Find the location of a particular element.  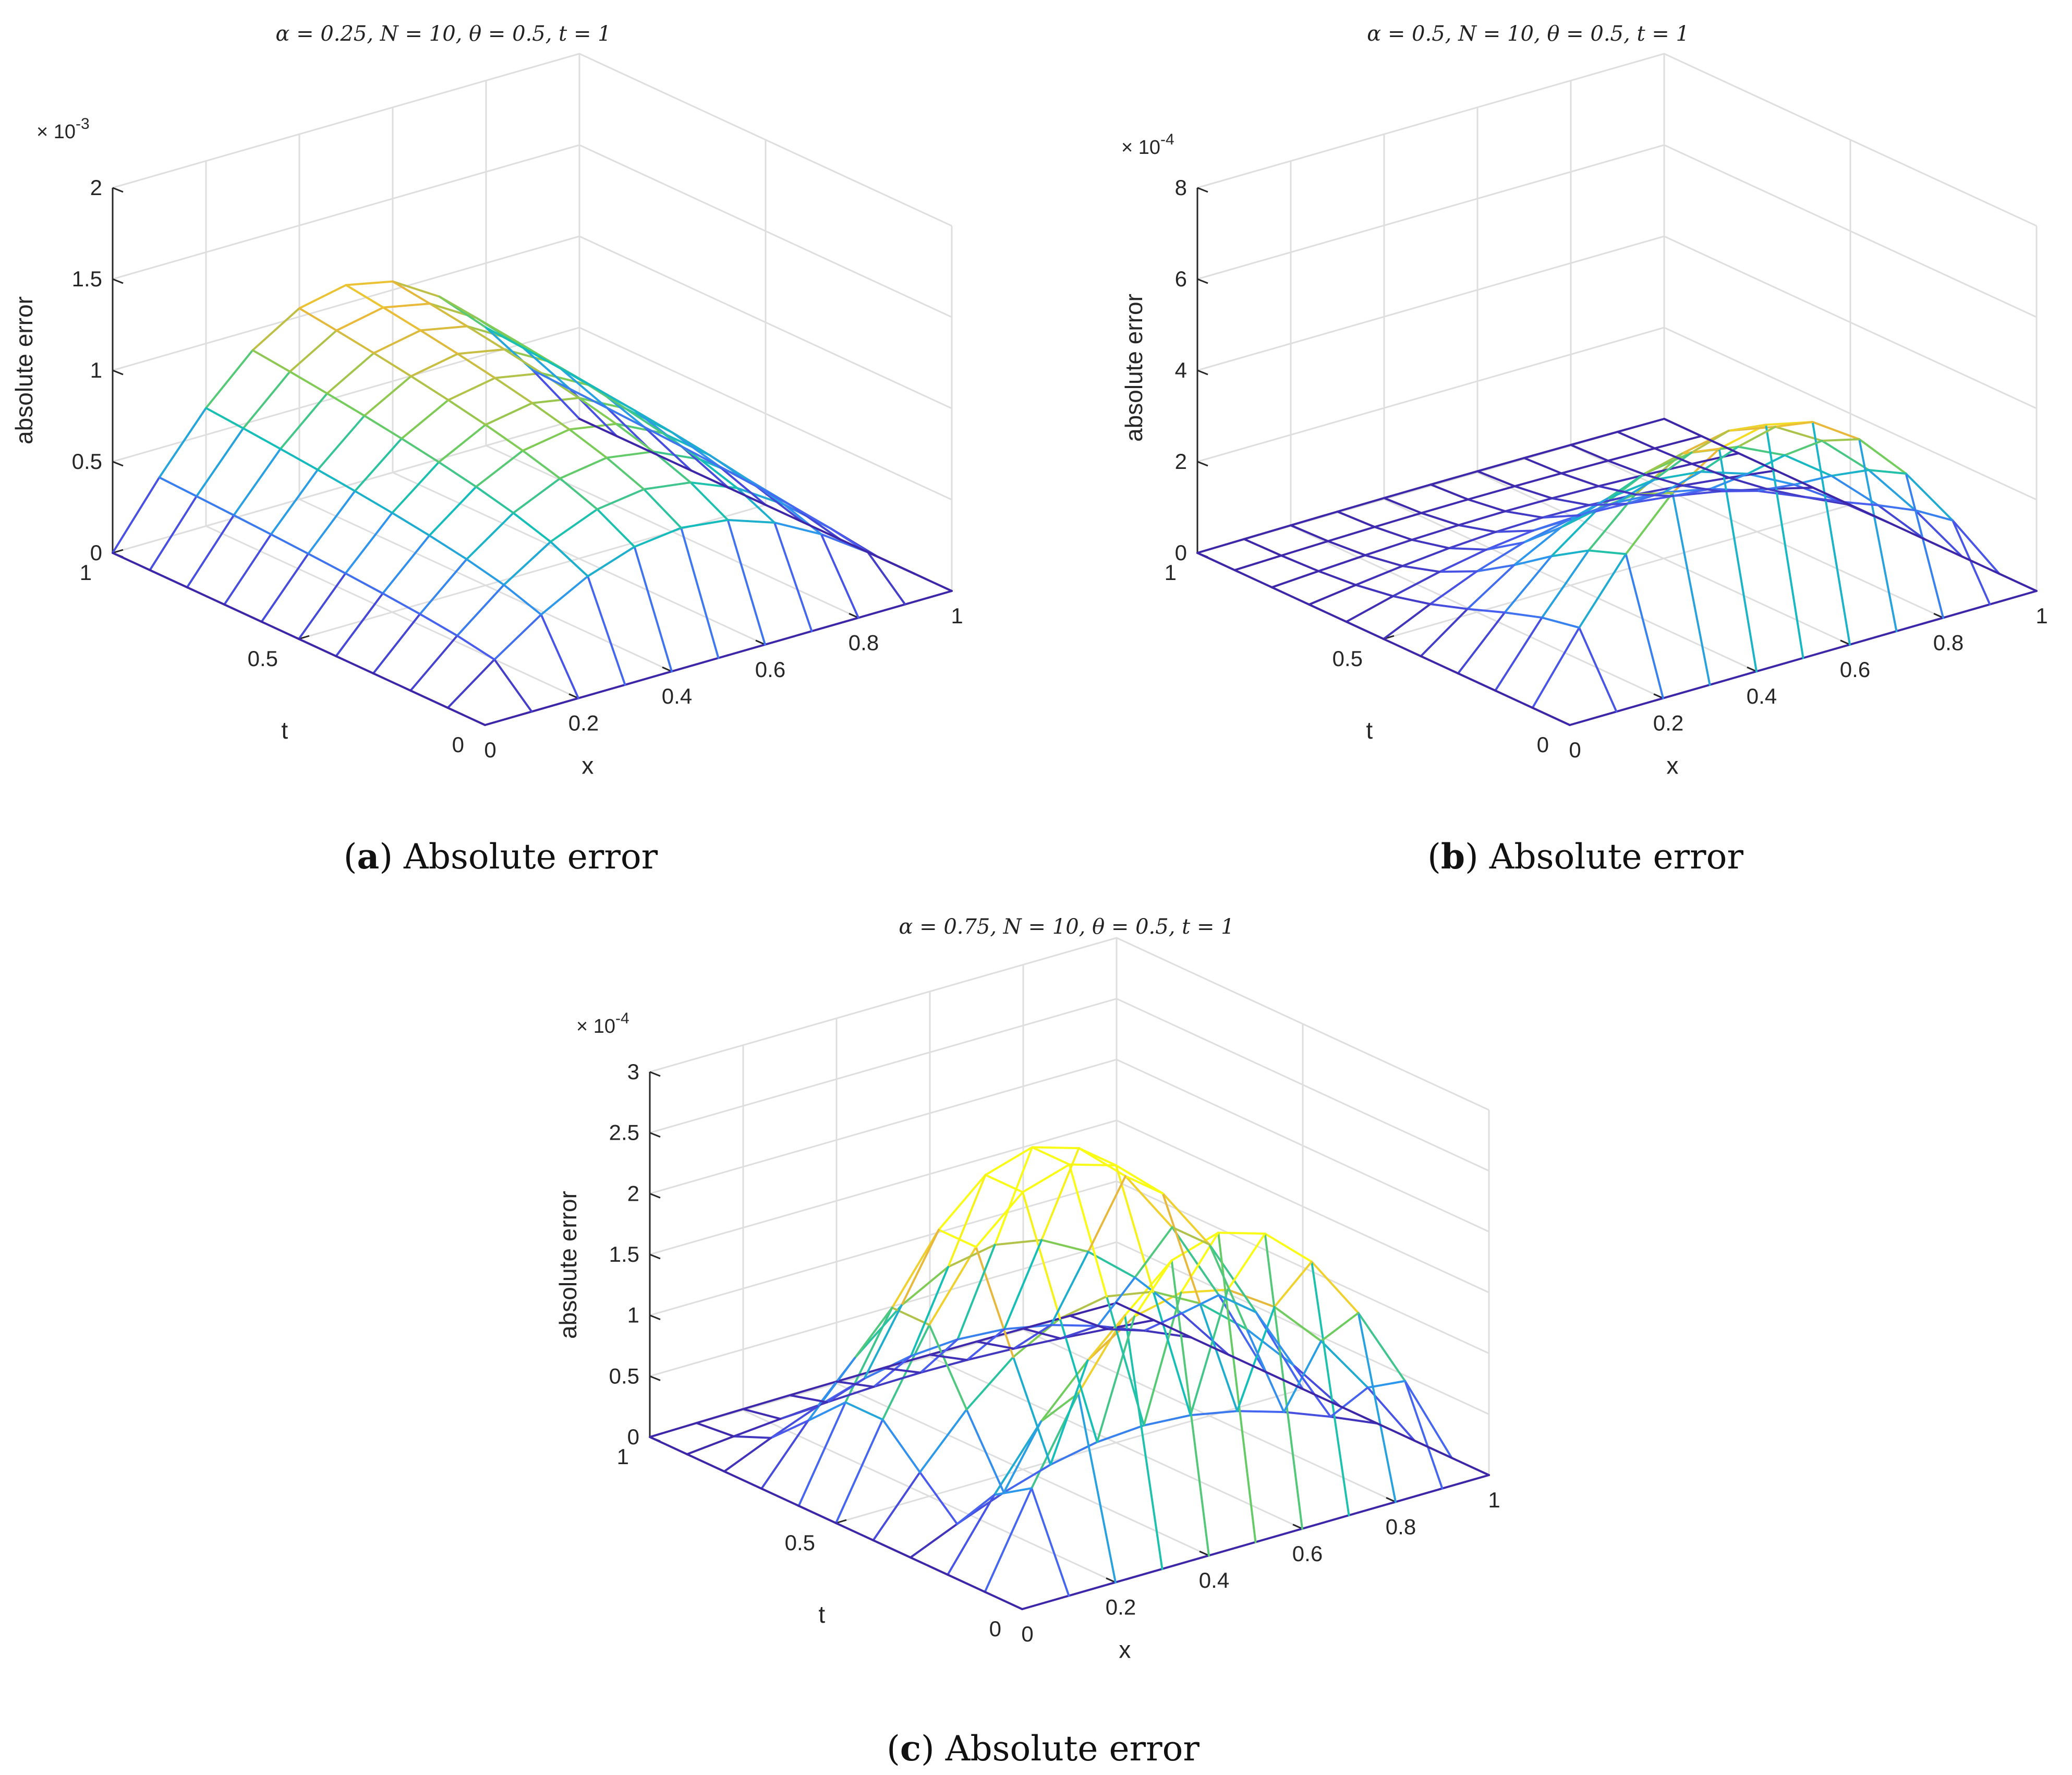

panel-a-z-tick-label: 0.5 is located at coordinates (87, 461).